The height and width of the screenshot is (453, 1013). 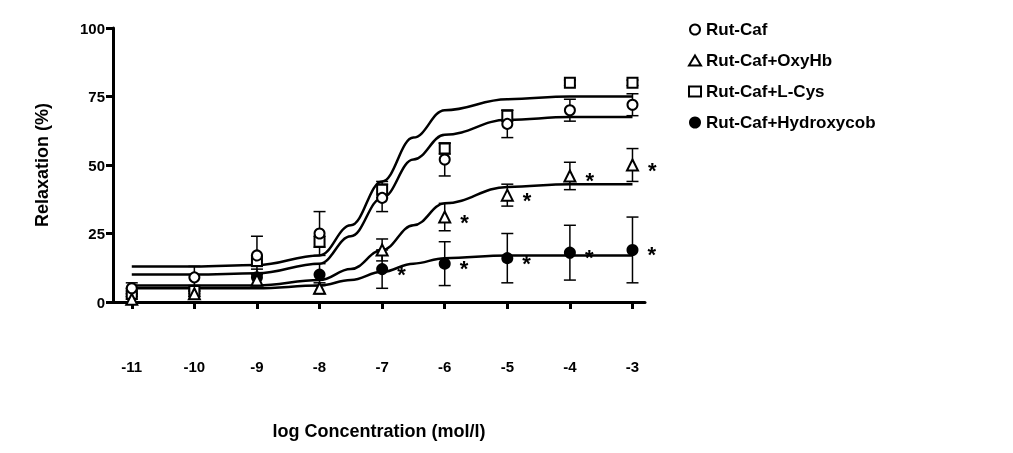 I want to click on x-axis-title: log Concentration (mol/l), so click(x=379, y=431).